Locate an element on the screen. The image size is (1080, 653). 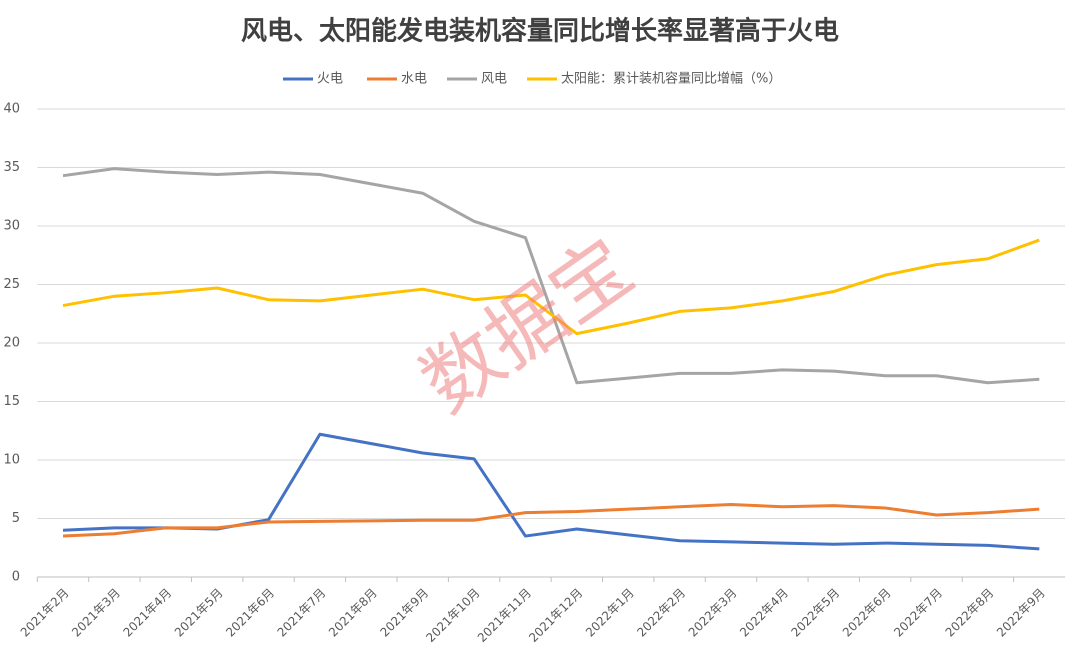
y-tick-label: 40 is located at coordinates (11, 109).